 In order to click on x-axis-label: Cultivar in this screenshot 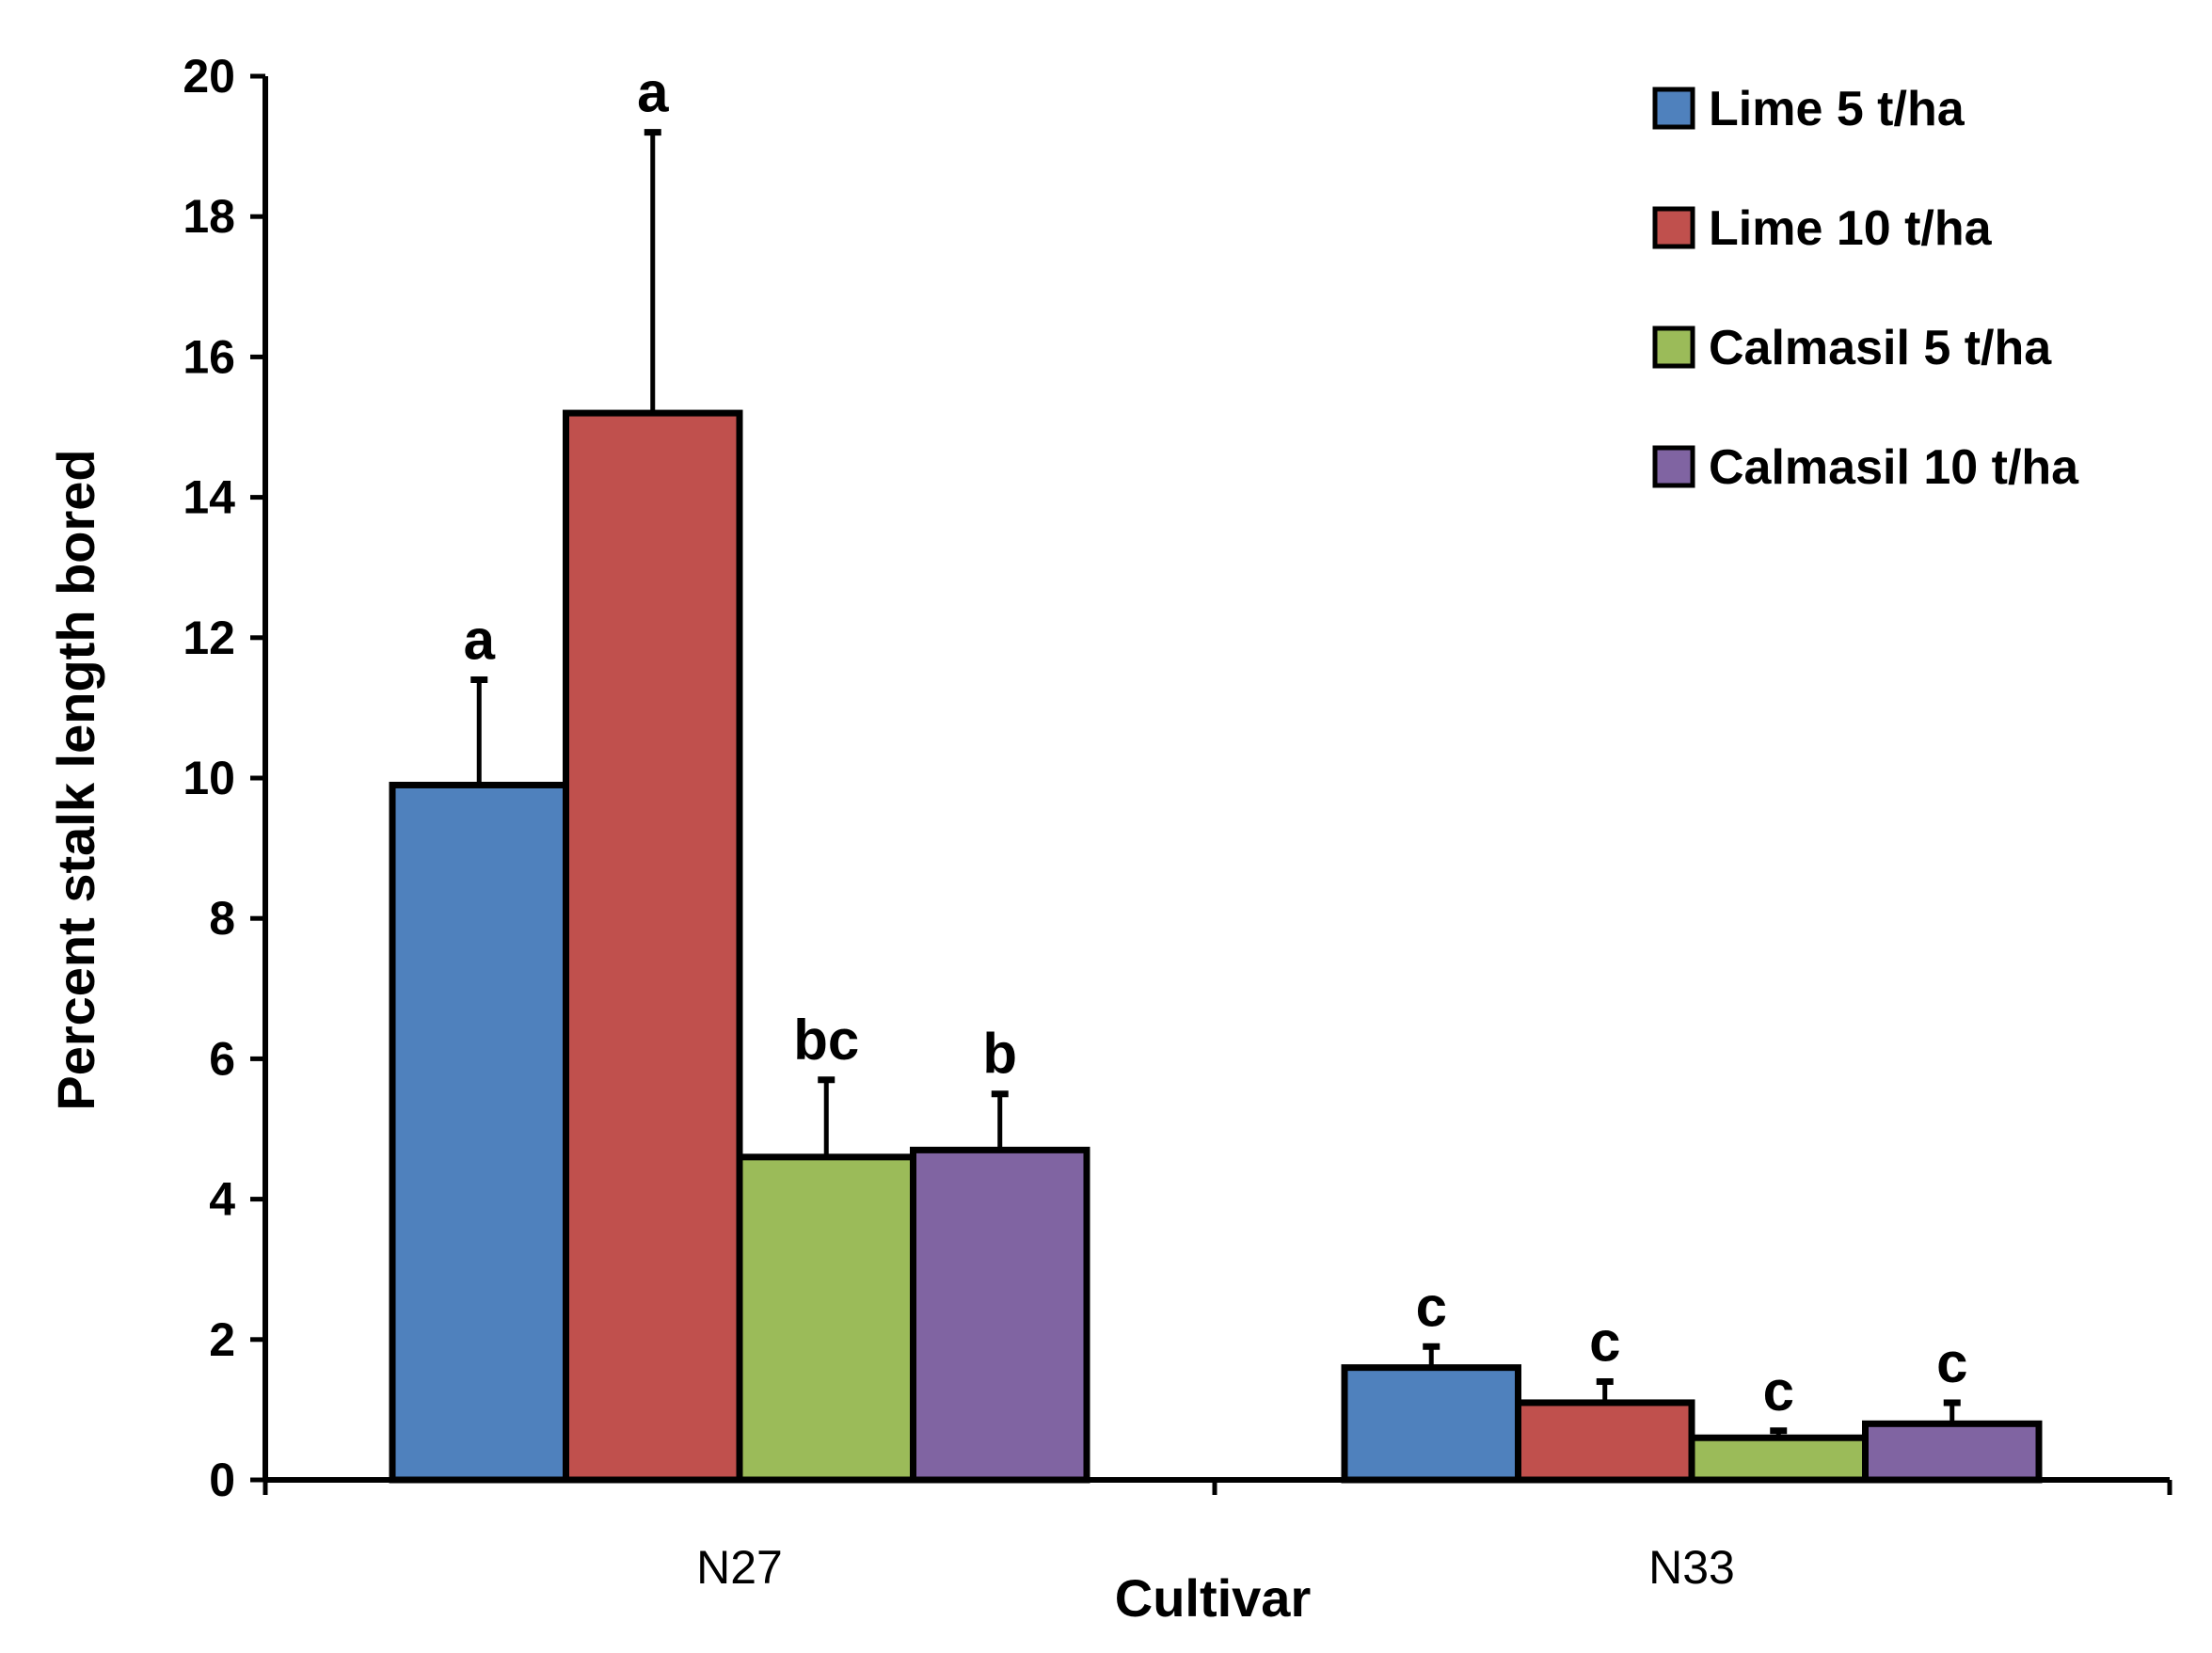, I will do `click(1213, 1598)`.